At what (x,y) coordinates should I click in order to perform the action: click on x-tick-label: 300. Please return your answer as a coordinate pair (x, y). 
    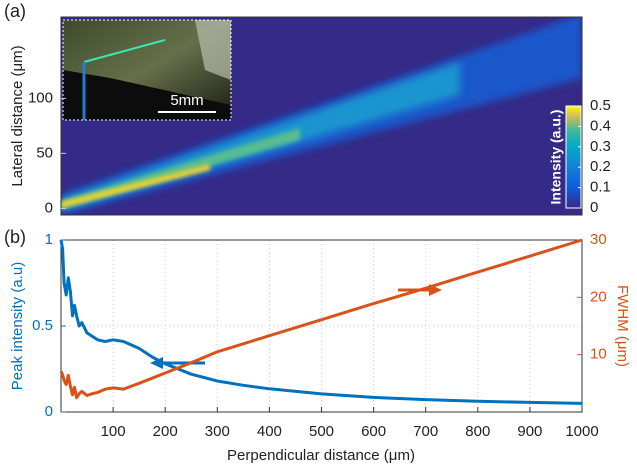
    Looking at the image, I should click on (217, 431).